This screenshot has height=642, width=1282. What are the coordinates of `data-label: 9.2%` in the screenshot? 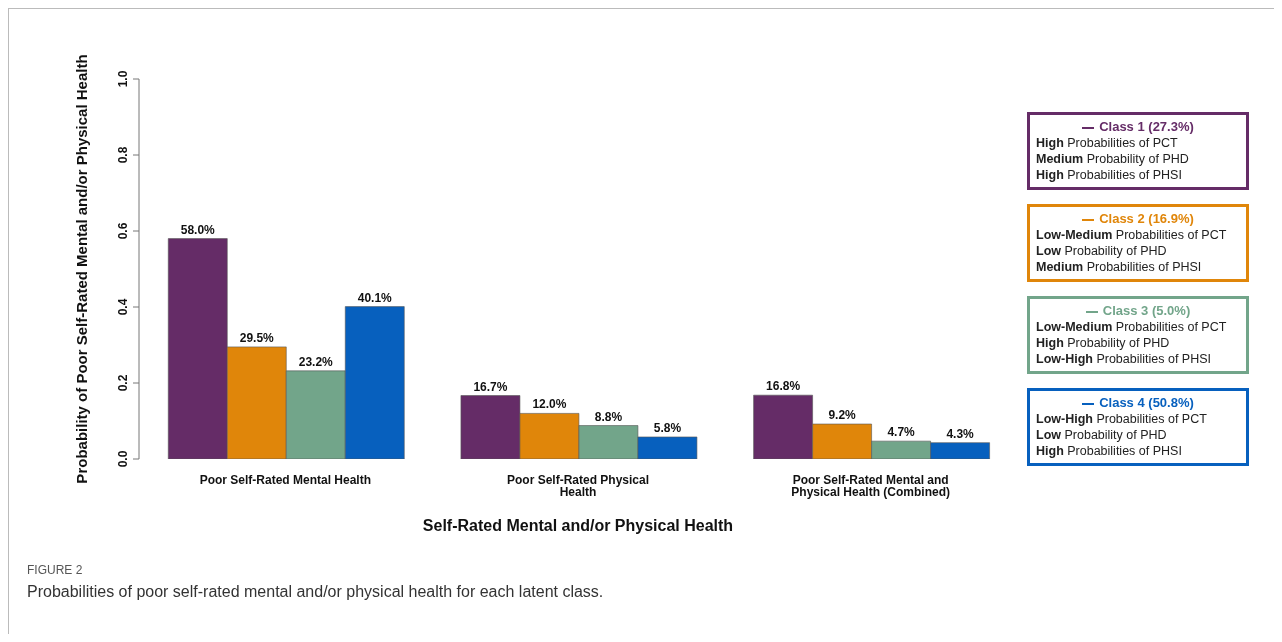 It's located at (842, 415).